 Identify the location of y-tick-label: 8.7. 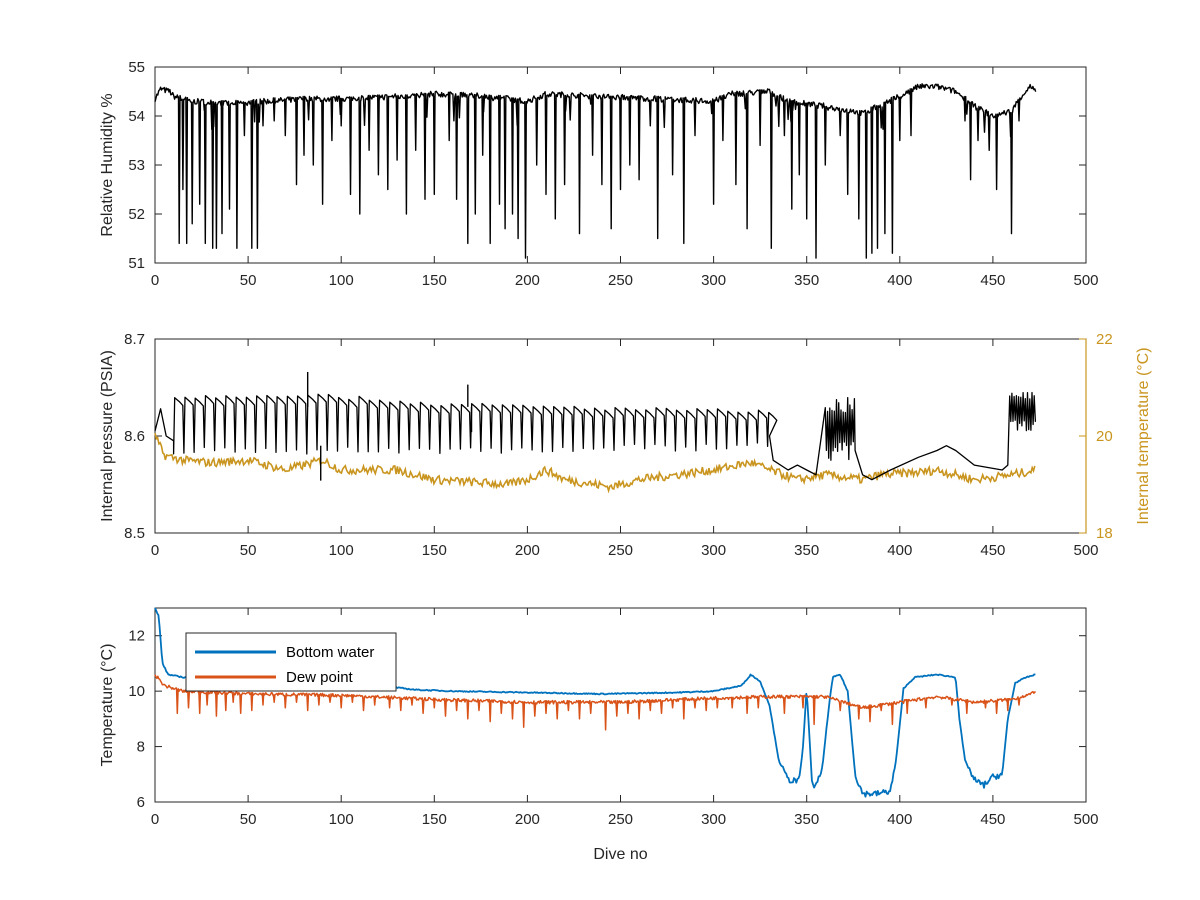
(134, 339).